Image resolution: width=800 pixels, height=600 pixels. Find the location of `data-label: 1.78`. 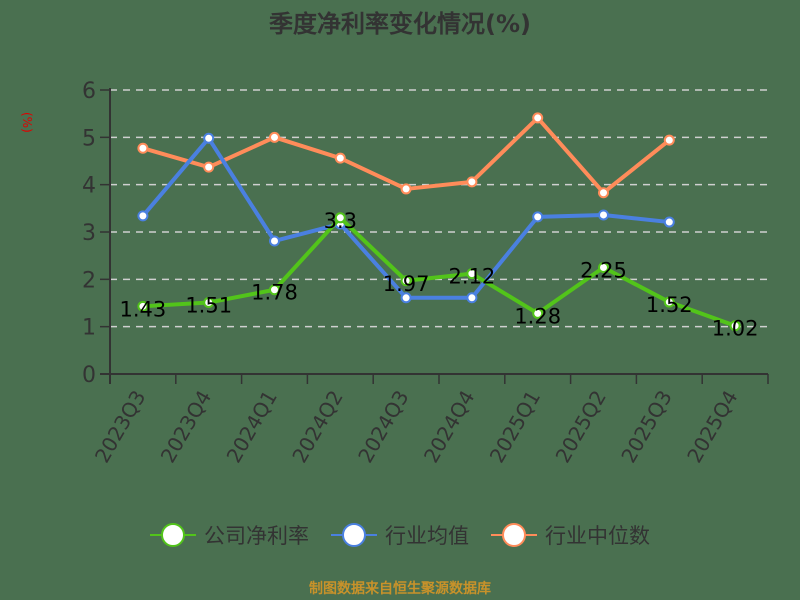

data-label: 1.78 is located at coordinates (274, 293).